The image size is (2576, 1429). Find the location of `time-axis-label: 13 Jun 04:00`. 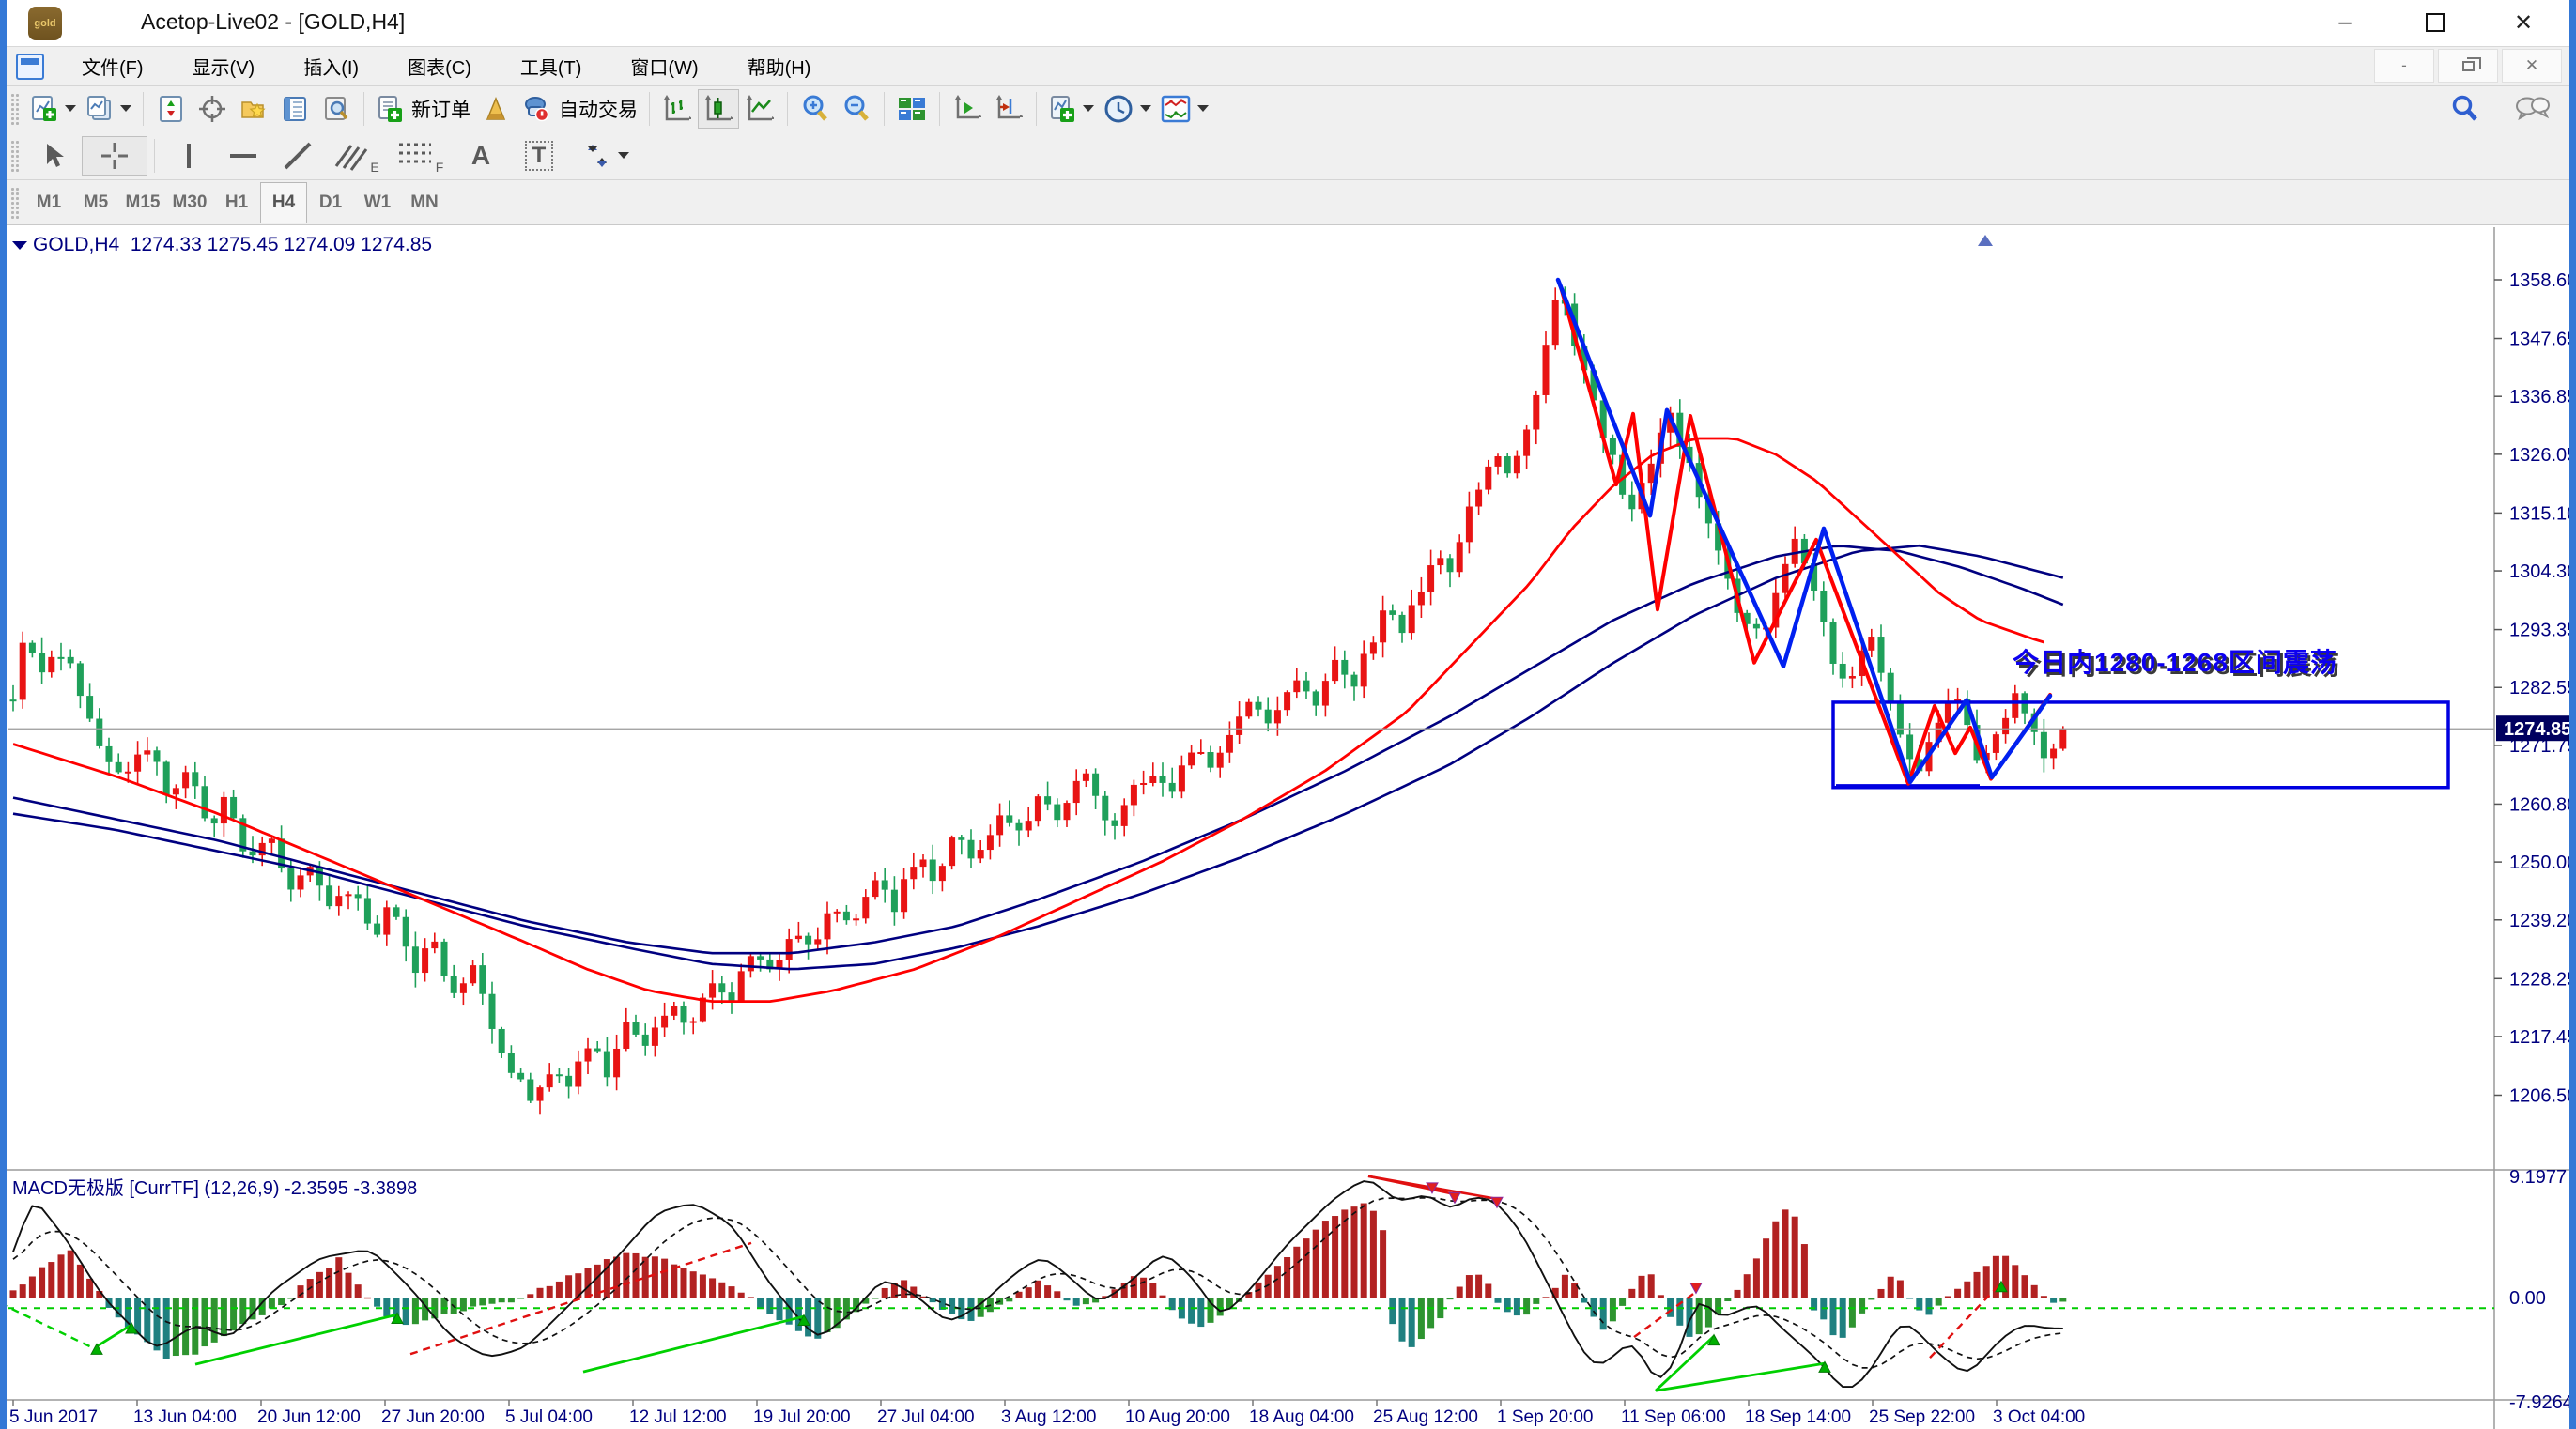

time-axis-label: 13 Jun 04:00 is located at coordinates (185, 1417).